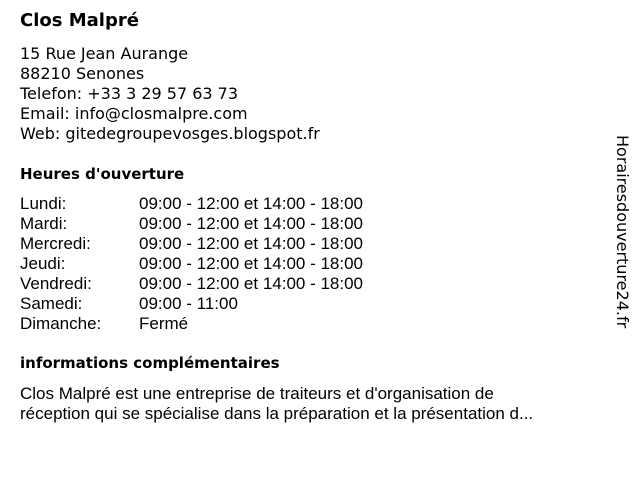  I want to click on hours-value: Fermé, so click(164, 323).